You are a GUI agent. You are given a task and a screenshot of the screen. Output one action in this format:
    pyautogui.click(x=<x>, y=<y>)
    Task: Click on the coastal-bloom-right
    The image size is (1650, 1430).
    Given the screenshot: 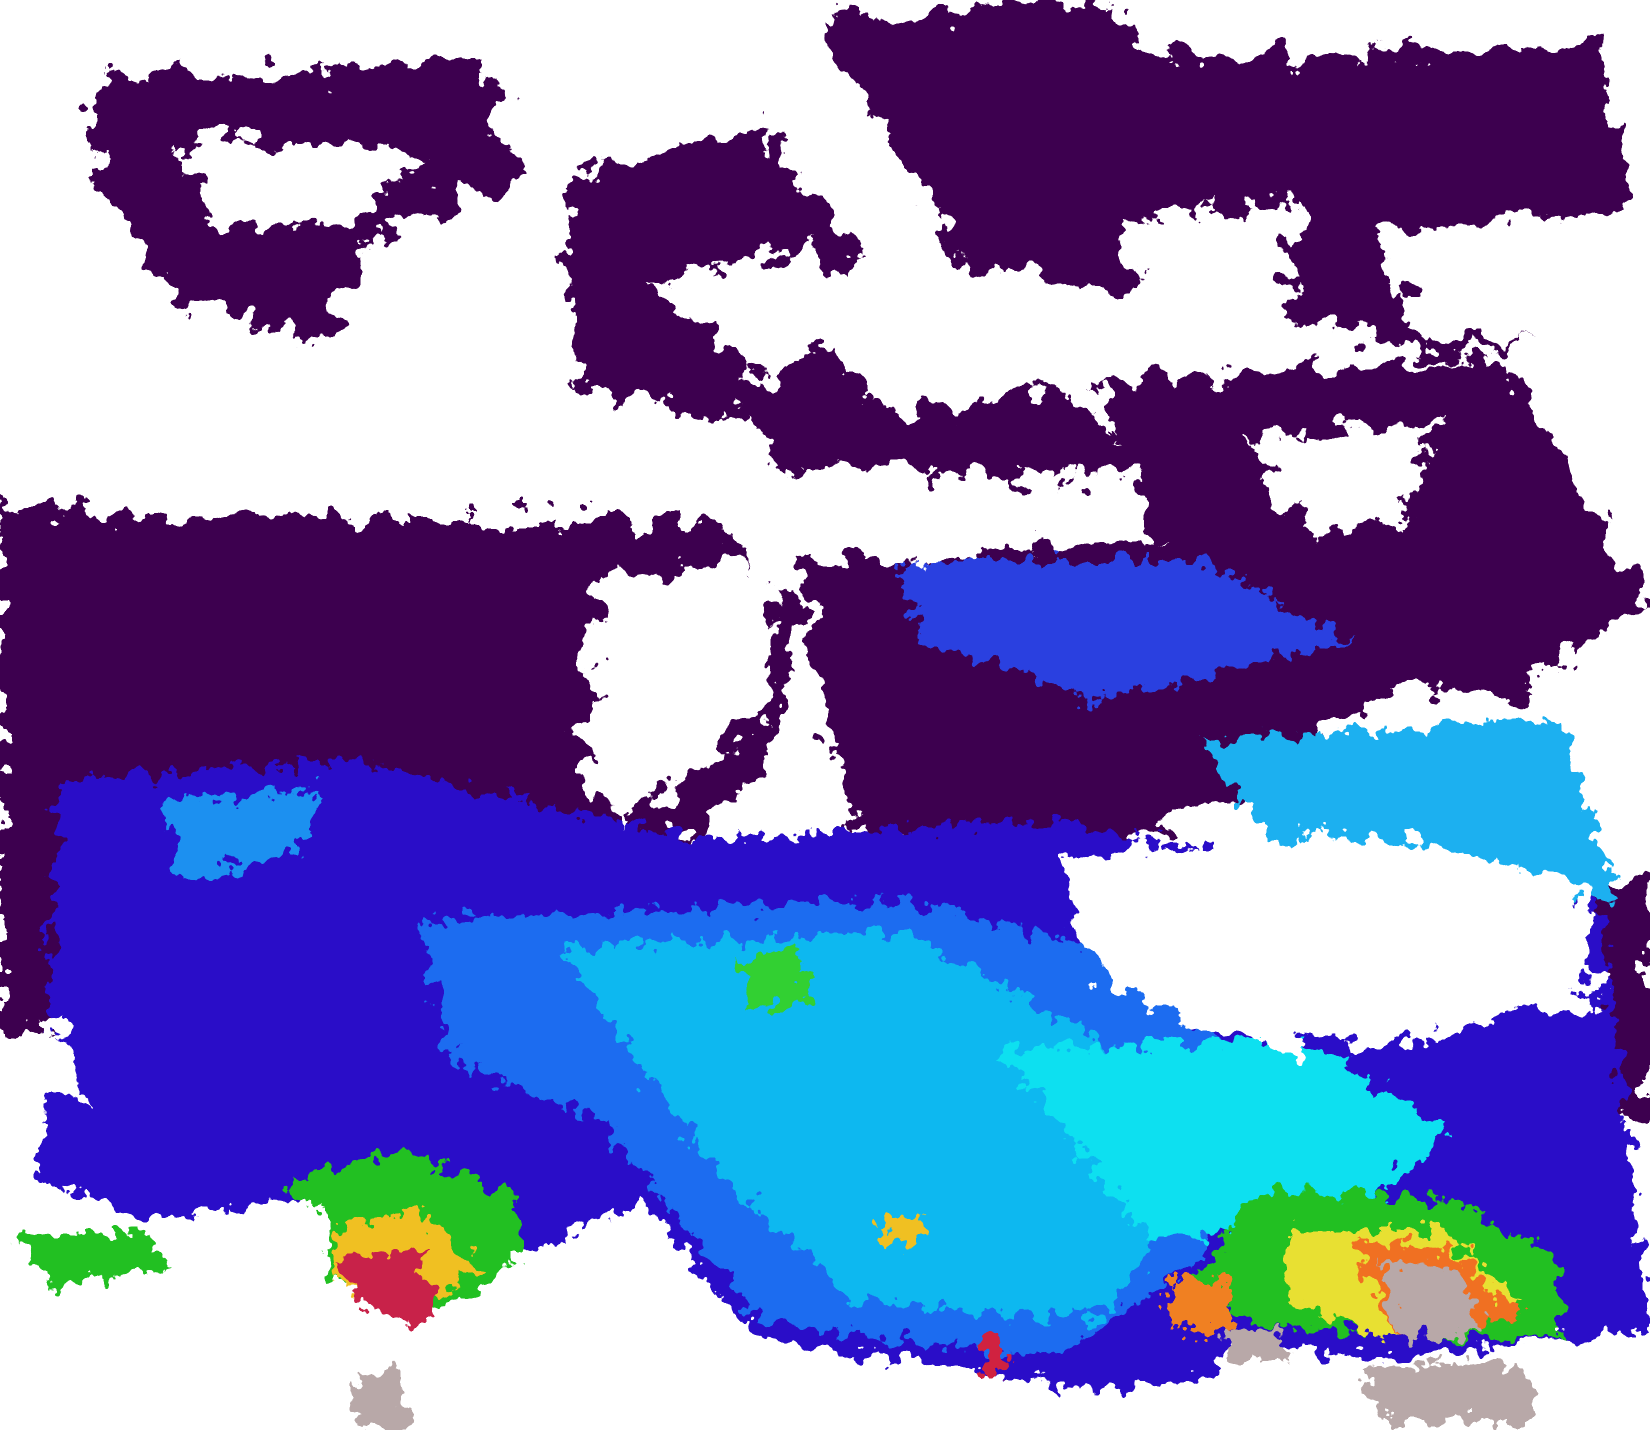 What is the action you would take?
    pyautogui.click(x=1365, y=1265)
    